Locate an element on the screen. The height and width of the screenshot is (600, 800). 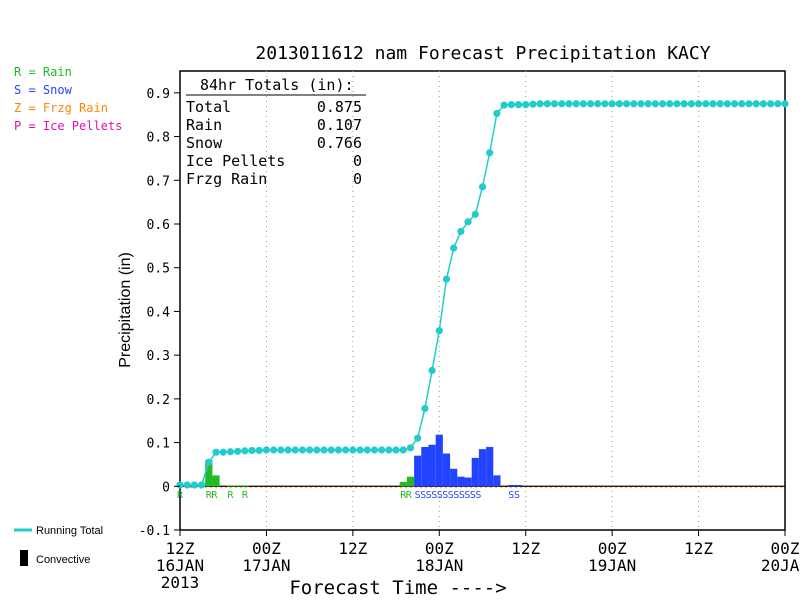
y-axis-label: Precipitation (in) is located at coordinates (125, 310).